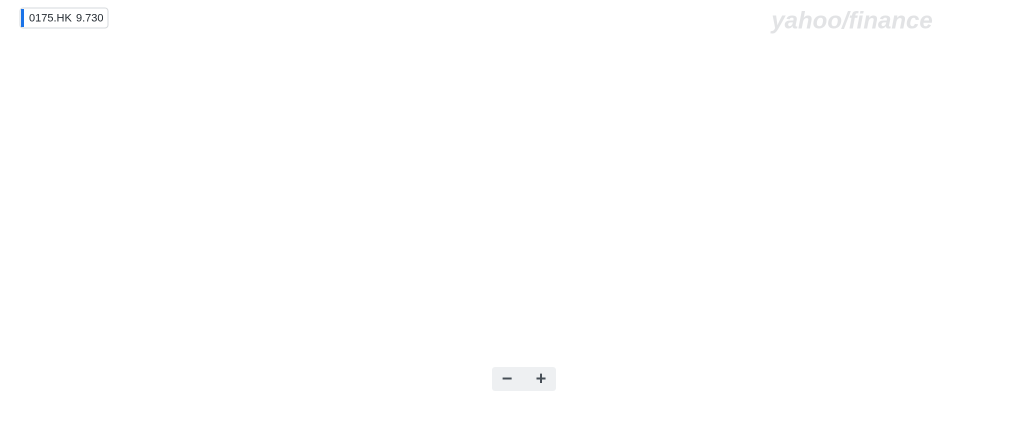 Image resolution: width=1024 pixels, height=434 pixels. I want to click on zoom-out: −, so click(507, 378).